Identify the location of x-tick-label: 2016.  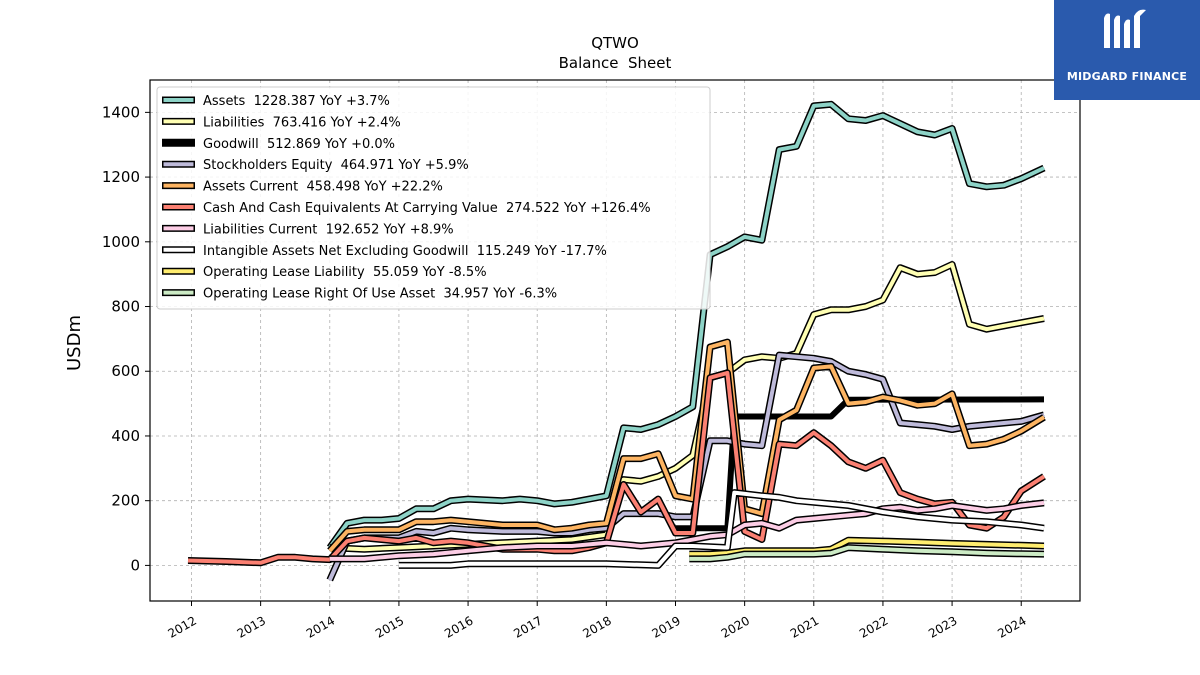
(458, 626).